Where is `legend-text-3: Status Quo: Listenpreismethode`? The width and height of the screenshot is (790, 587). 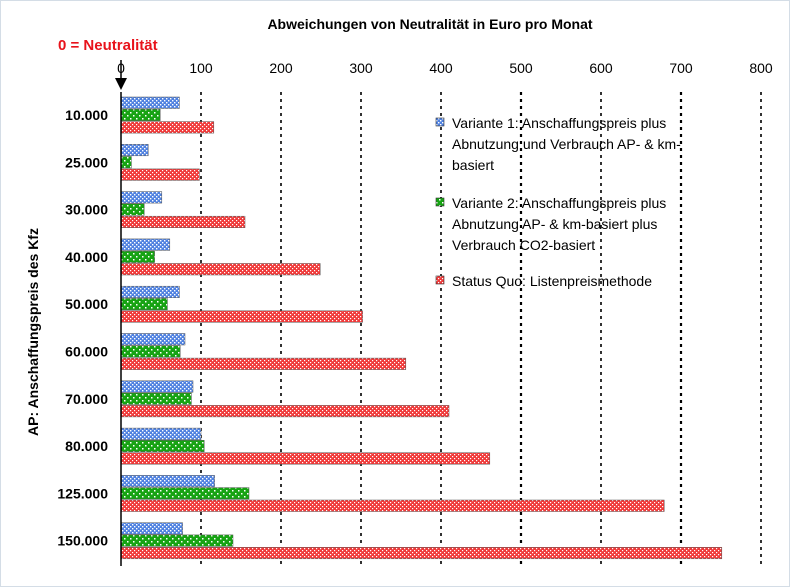
legend-text-3: Status Quo: Listenpreismethode is located at coordinates (552, 281).